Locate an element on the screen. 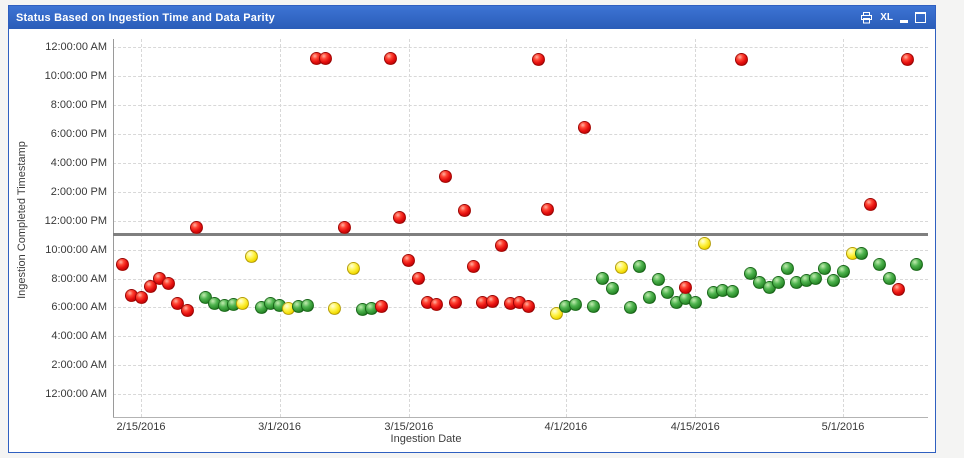 The height and width of the screenshot is (458, 964). x-tick-label: 5/1/2016 is located at coordinates (843, 427).